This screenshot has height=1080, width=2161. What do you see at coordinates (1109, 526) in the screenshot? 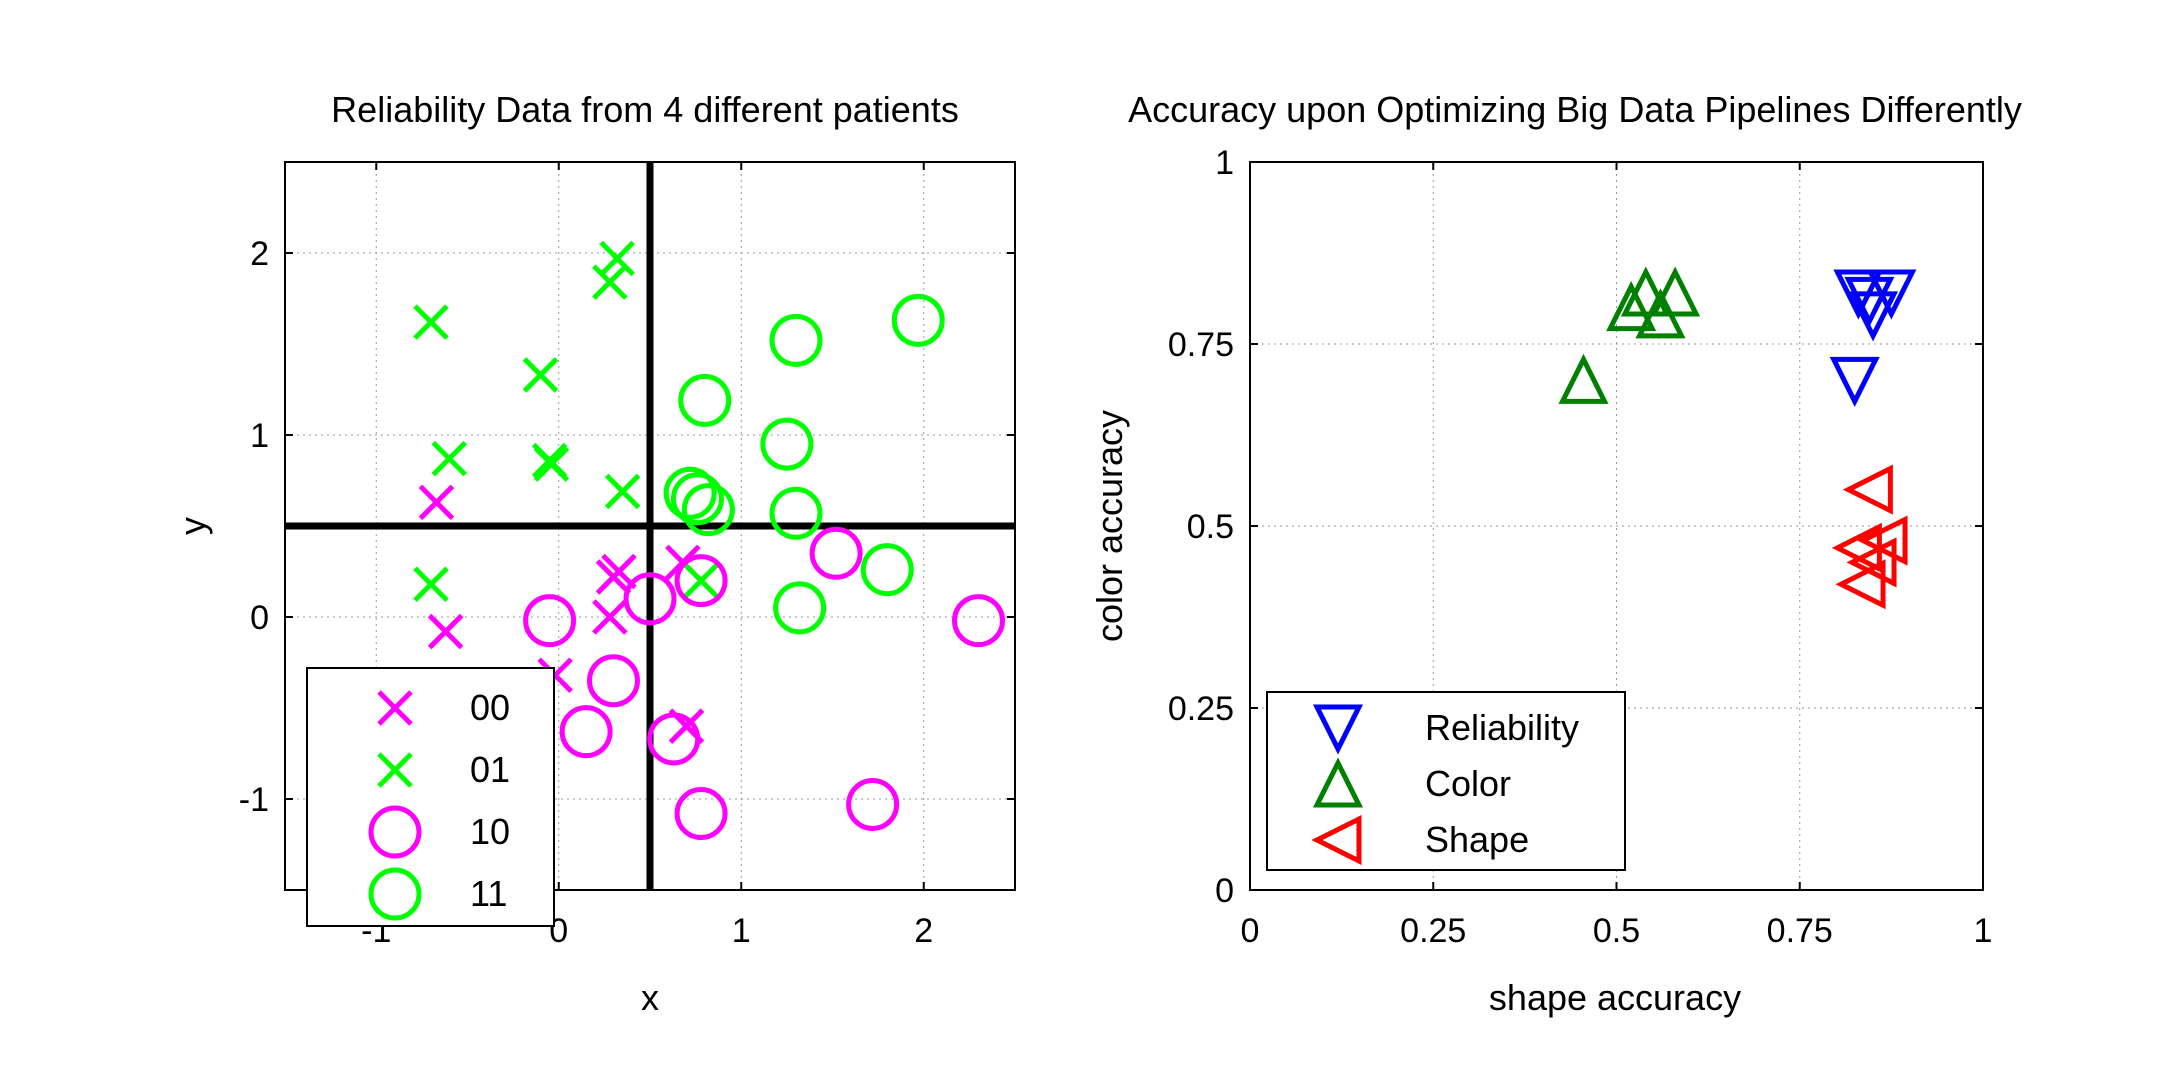
I see `right-y-axis-label: color accuracy` at bounding box center [1109, 526].